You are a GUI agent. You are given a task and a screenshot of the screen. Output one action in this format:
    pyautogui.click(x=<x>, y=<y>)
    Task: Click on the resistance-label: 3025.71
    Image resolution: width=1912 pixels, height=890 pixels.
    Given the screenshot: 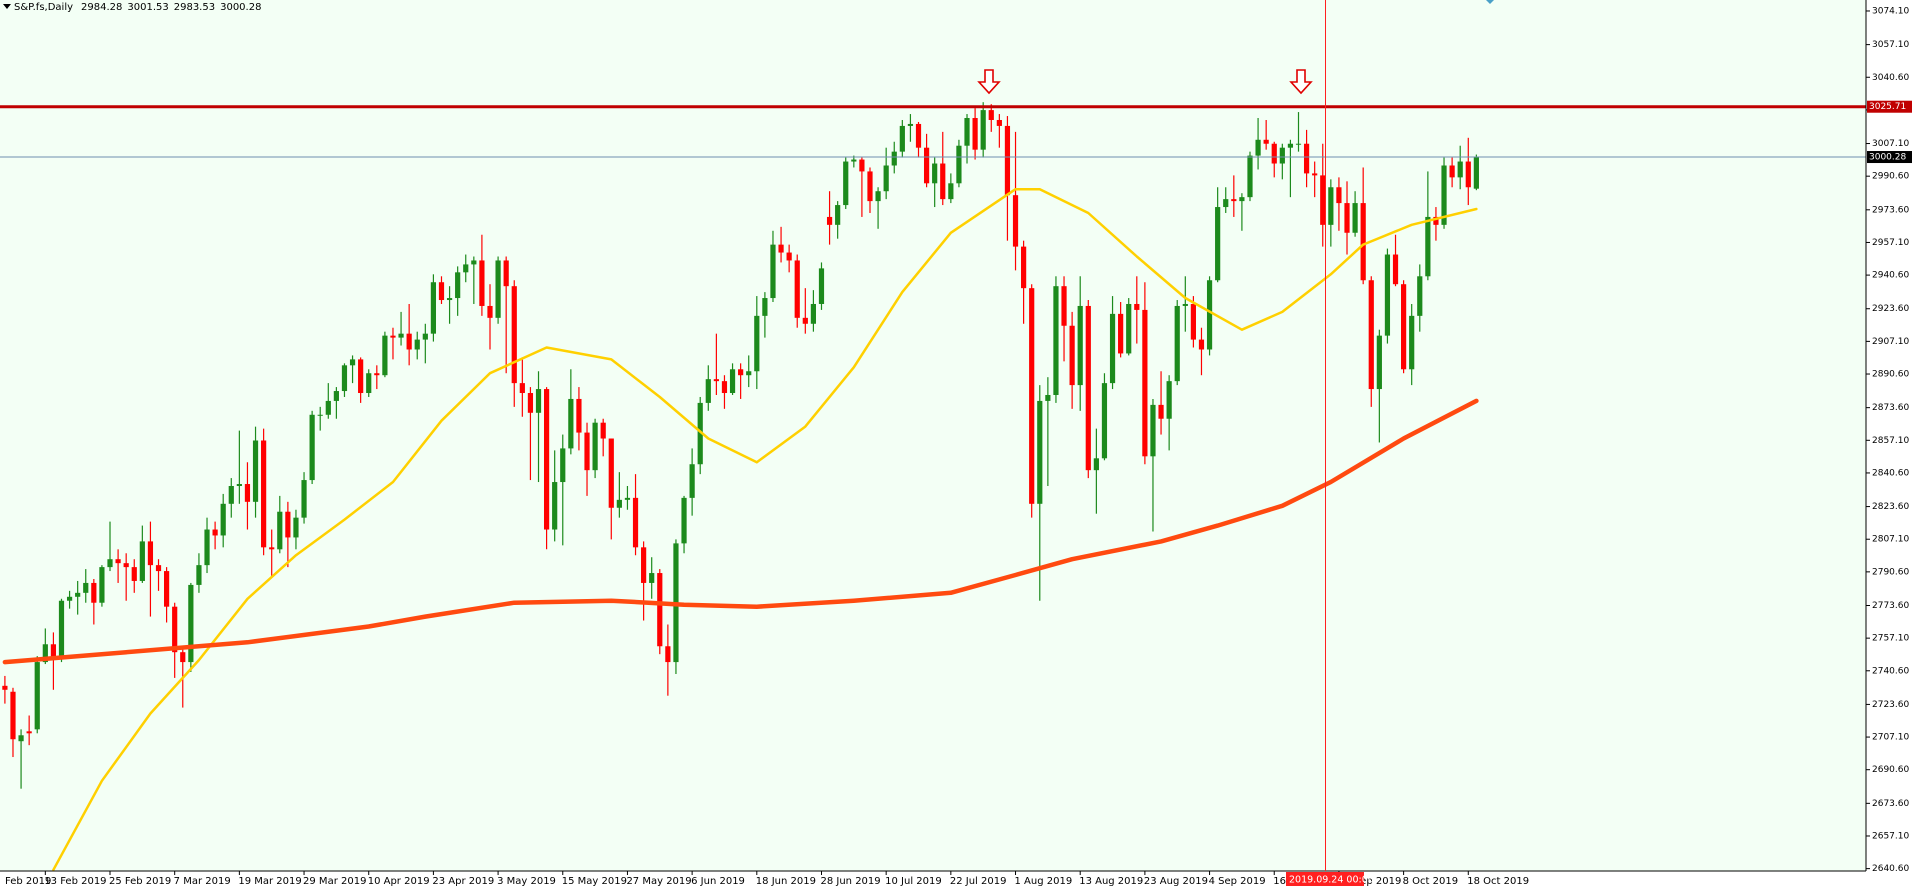 What is the action you would take?
    pyautogui.click(x=1887, y=107)
    